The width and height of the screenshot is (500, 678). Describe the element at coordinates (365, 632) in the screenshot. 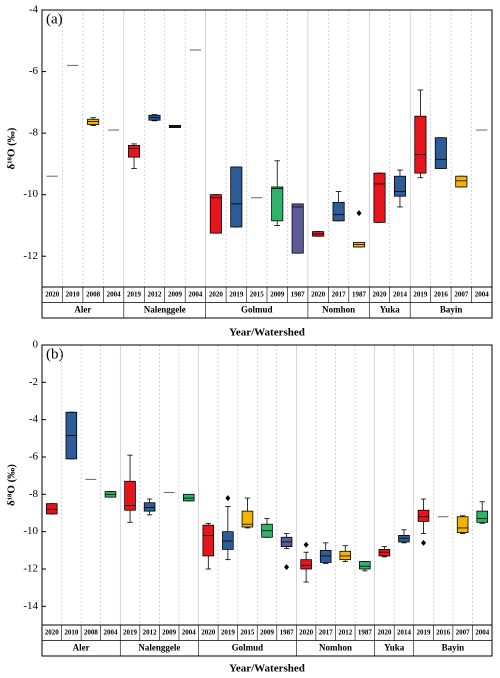

I see `year-label: 1987` at that location.